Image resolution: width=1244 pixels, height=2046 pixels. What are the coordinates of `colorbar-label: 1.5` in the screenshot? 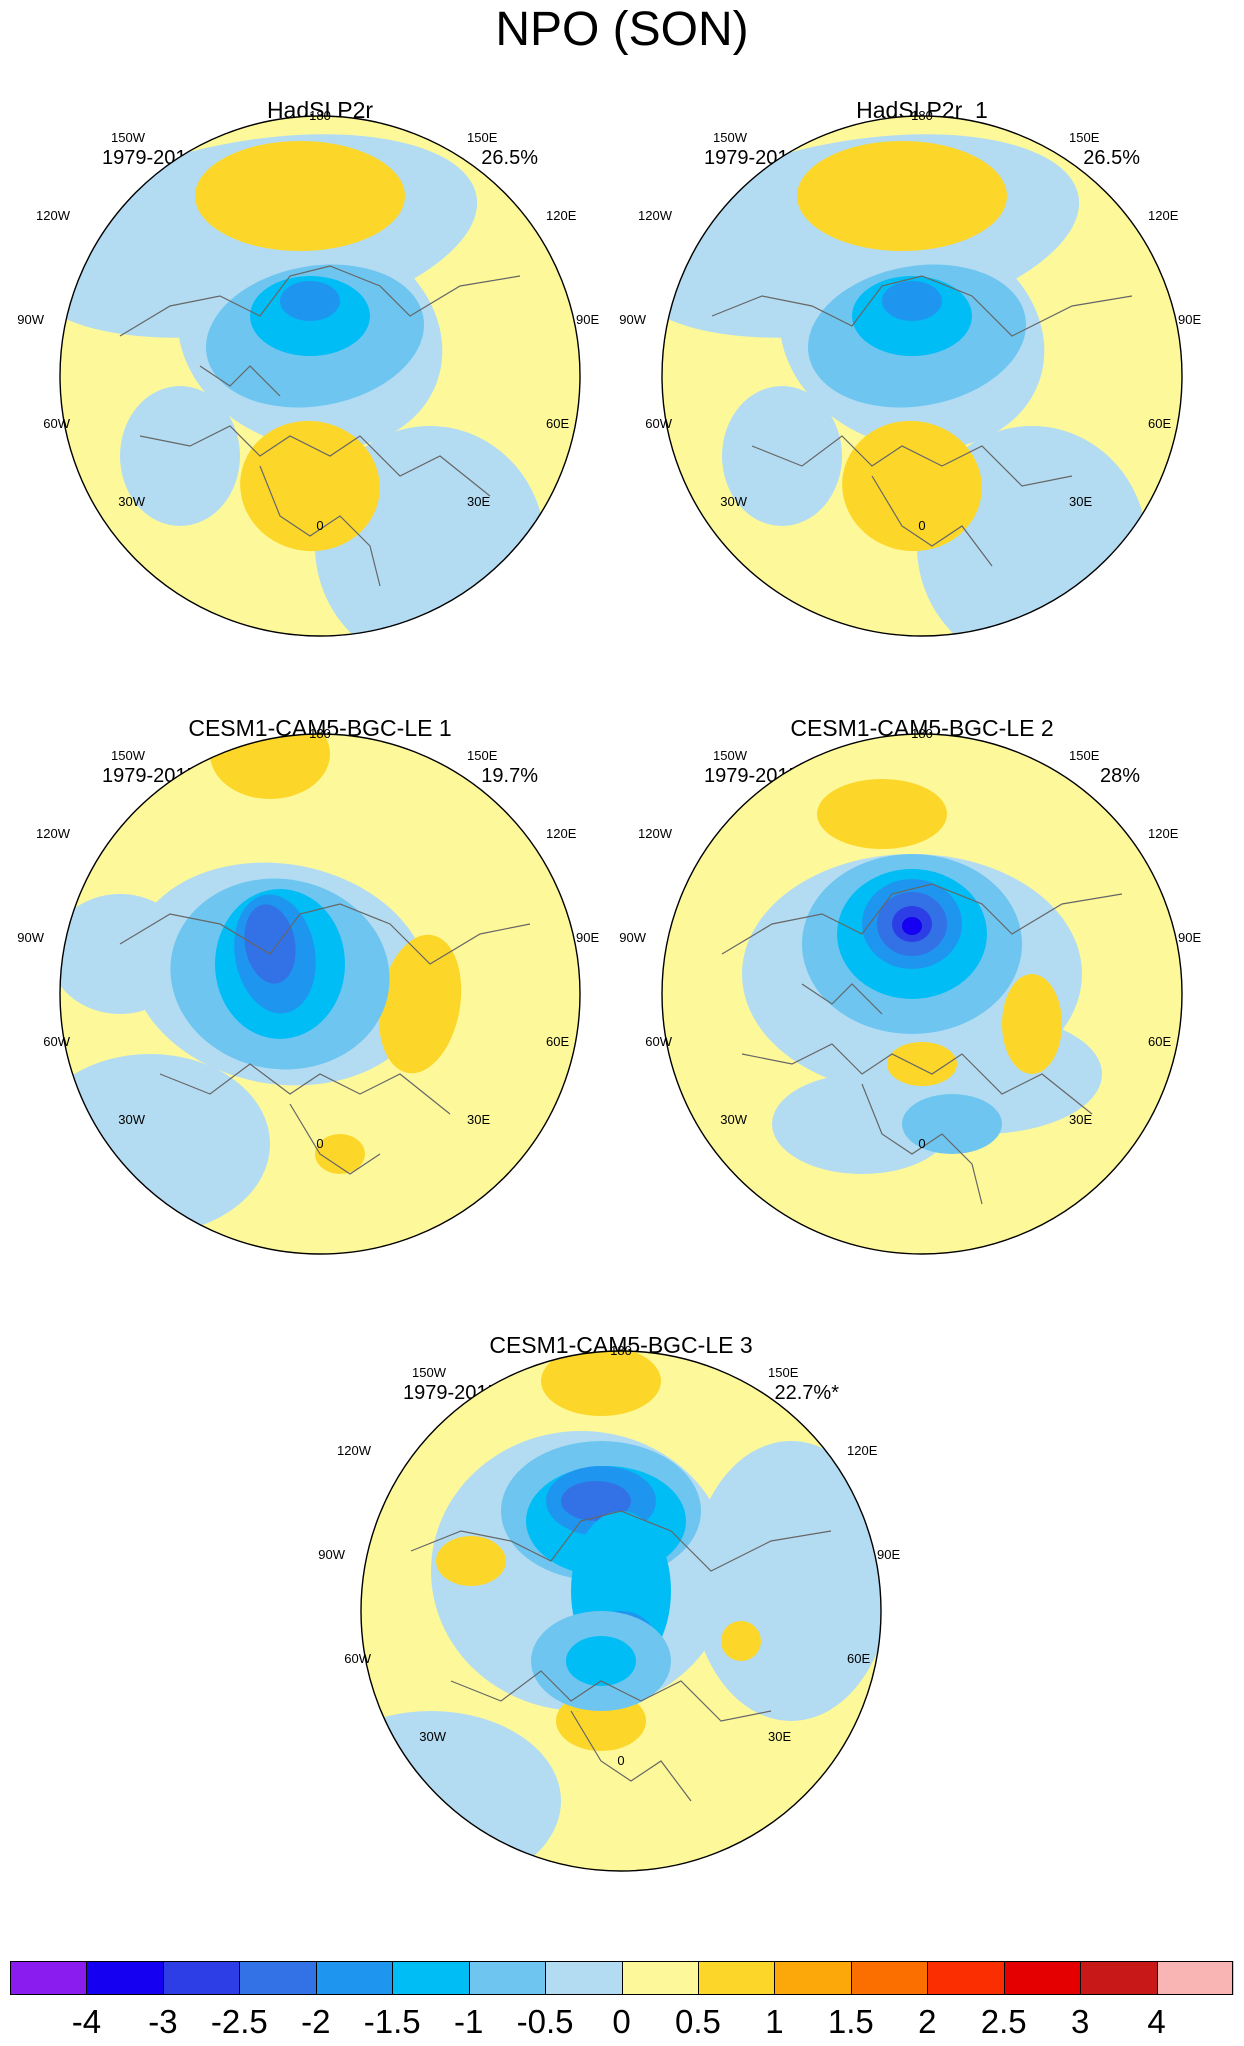 It's located at (850, 2021).